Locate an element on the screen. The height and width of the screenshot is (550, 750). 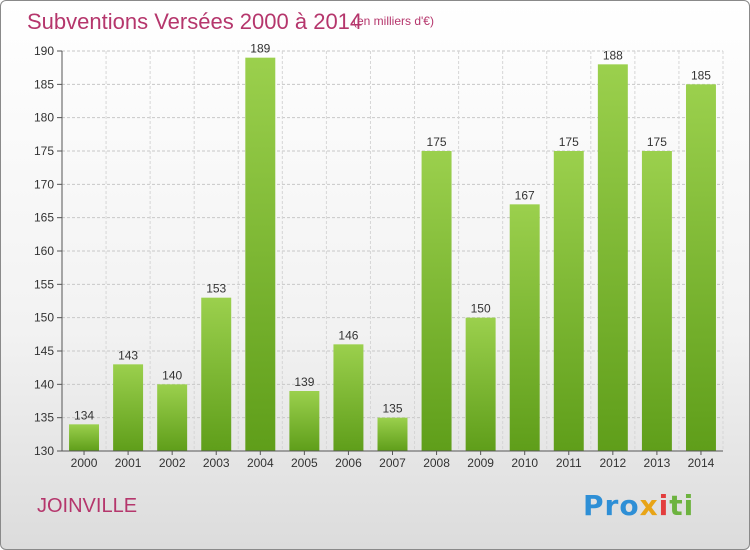
bar-value-label: 139 is located at coordinates (304, 382).